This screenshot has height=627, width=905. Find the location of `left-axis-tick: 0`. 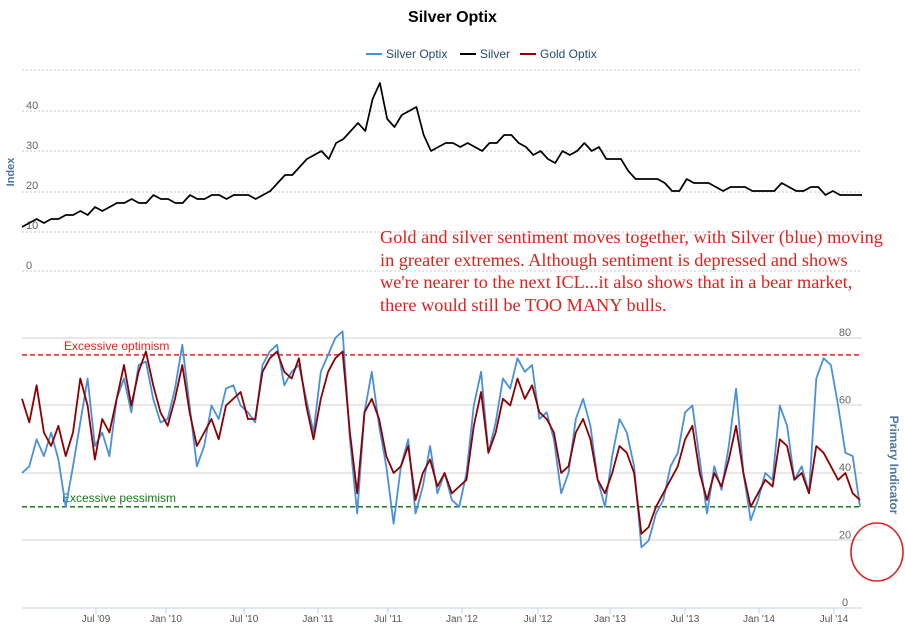

left-axis-tick: 0 is located at coordinates (29, 266).